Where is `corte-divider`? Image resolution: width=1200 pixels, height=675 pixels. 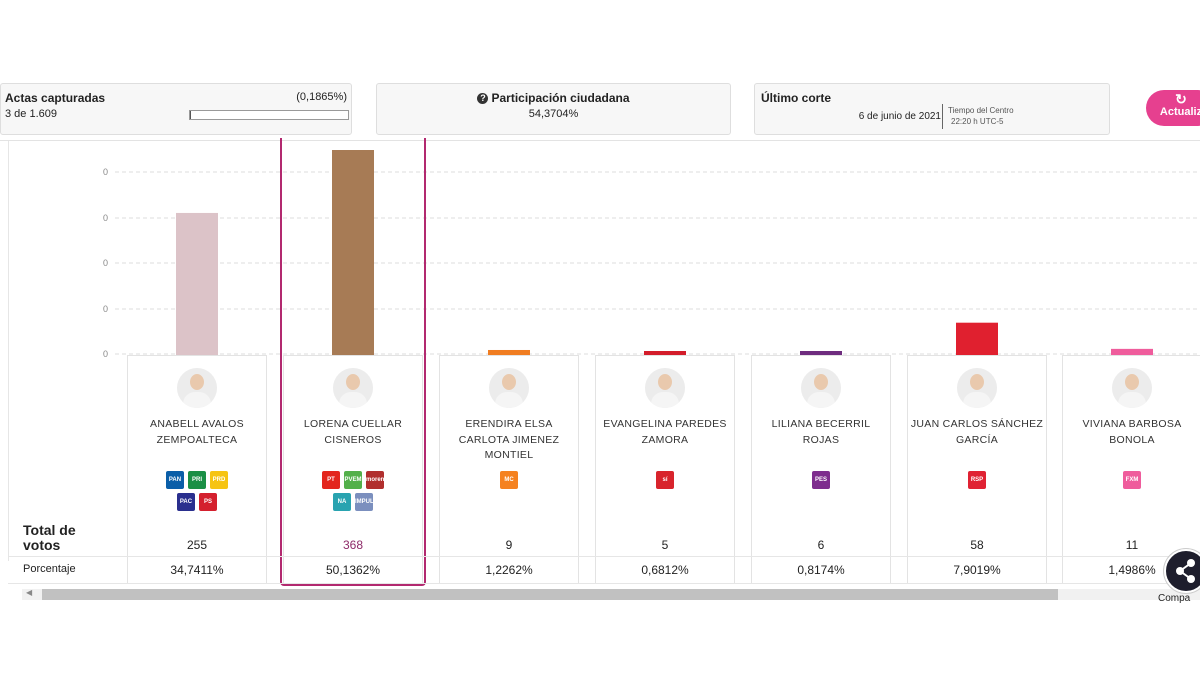 corte-divider is located at coordinates (942, 116).